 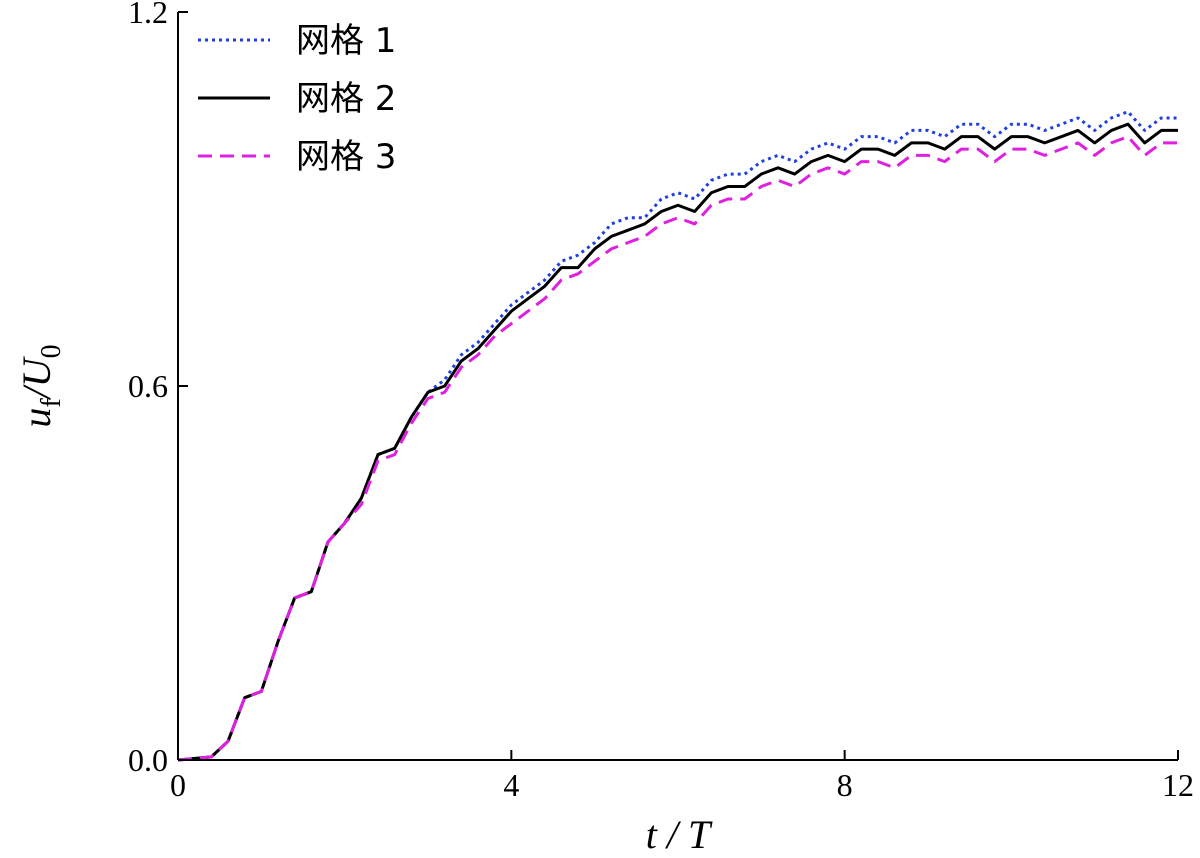 I want to click on legend: 网格 1 网格 2 网格 3, so click(x=297, y=99).